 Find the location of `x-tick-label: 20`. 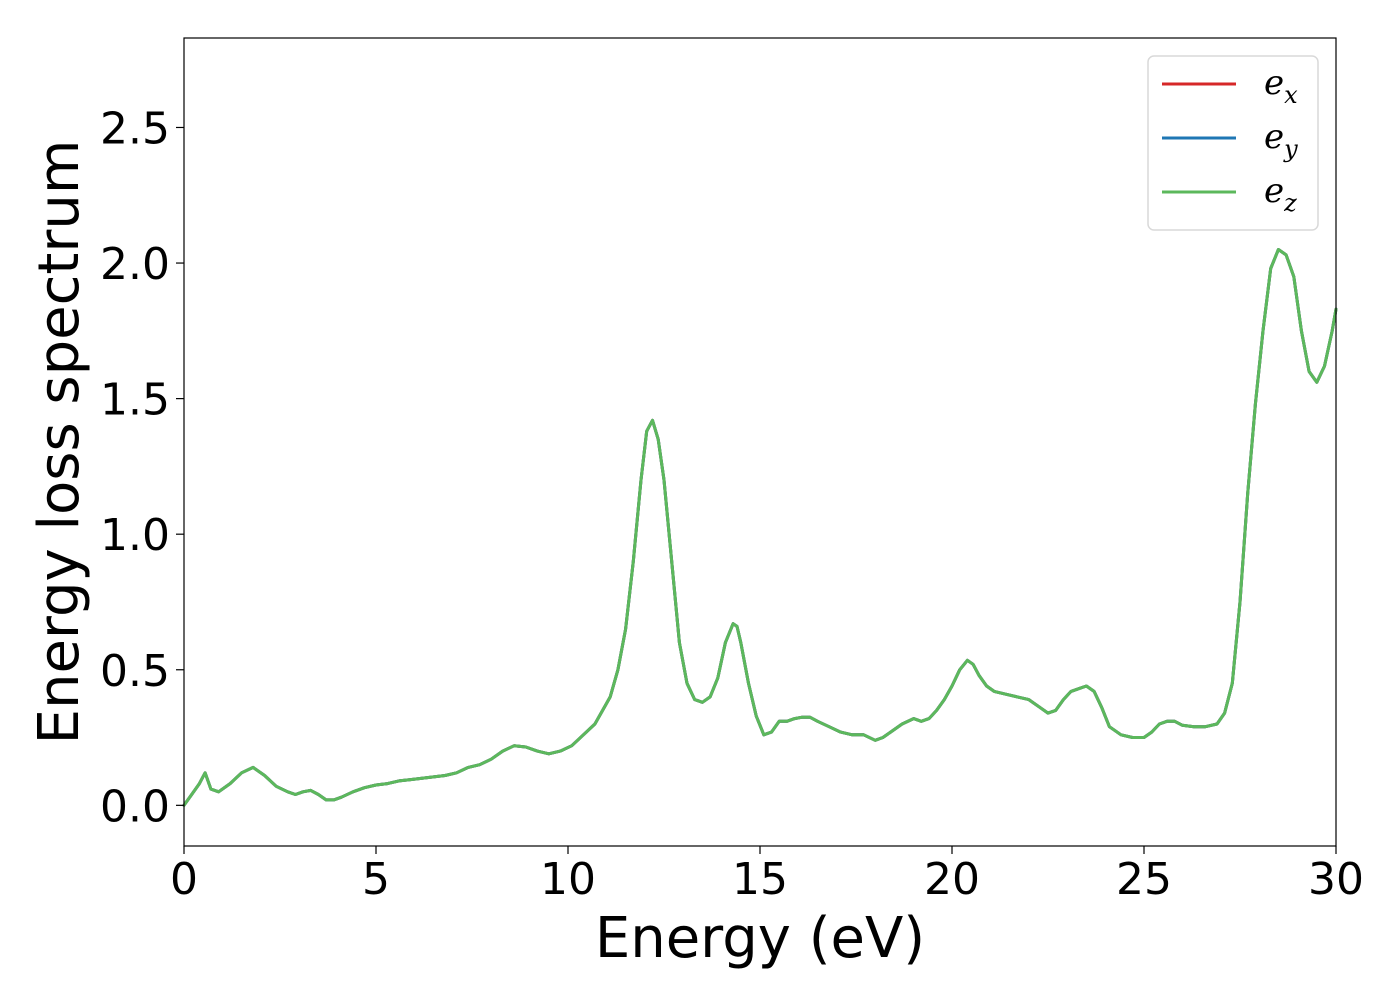

x-tick-label: 20 is located at coordinates (952, 879).